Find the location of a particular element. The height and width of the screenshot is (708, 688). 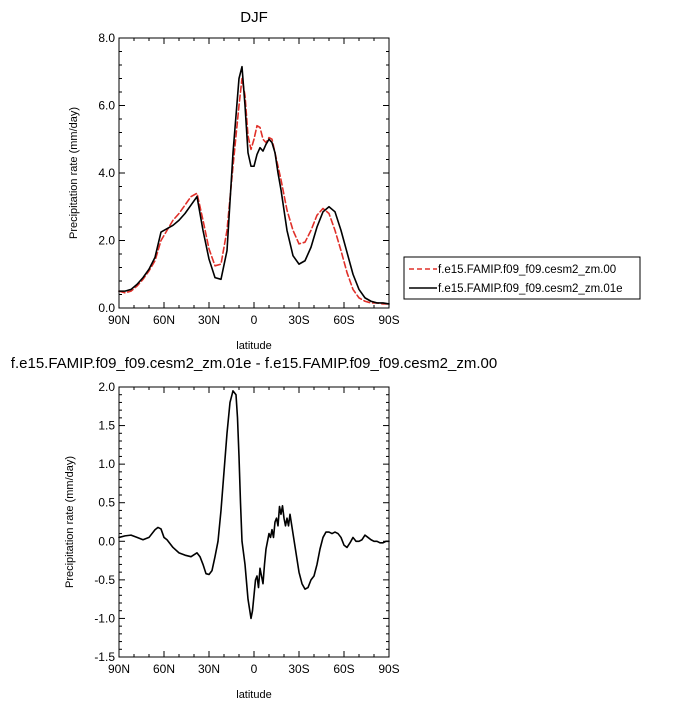

bottom-x-tick-label: 30N is located at coordinates (209, 669).